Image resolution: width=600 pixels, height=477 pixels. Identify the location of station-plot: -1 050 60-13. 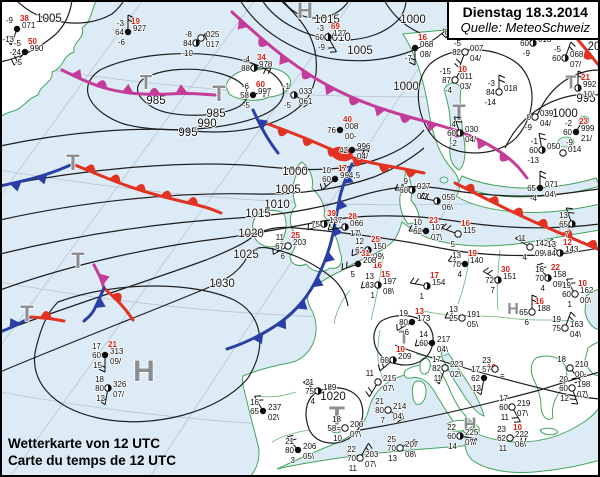
(544, 149).